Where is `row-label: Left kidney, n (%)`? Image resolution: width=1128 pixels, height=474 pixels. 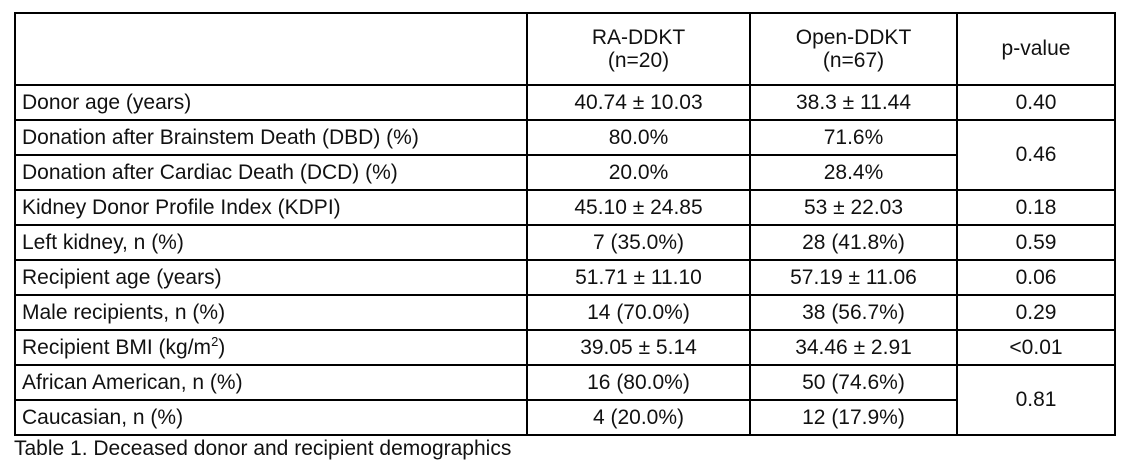 row-label: Left kidney, n (%) is located at coordinates (271, 242).